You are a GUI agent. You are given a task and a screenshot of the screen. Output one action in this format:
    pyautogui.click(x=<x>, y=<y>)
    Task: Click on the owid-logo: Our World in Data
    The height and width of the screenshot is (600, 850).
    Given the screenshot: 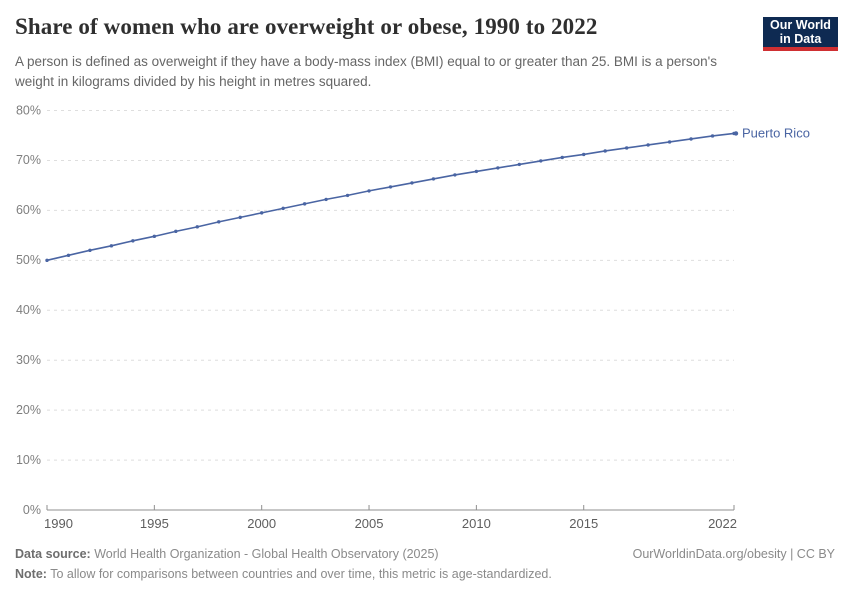 What is the action you would take?
    pyautogui.click(x=800, y=34)
    